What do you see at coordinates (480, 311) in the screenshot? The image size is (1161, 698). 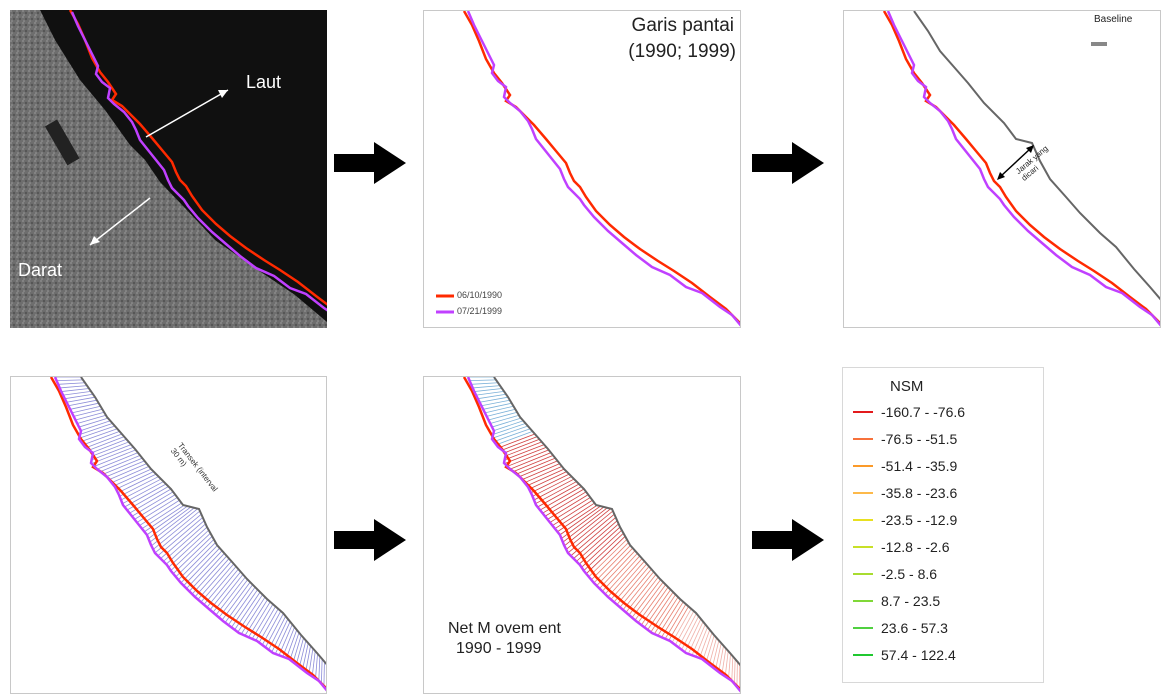 I see `legend-label-1999: 07/21/1999` at bounding box center [480, 311].